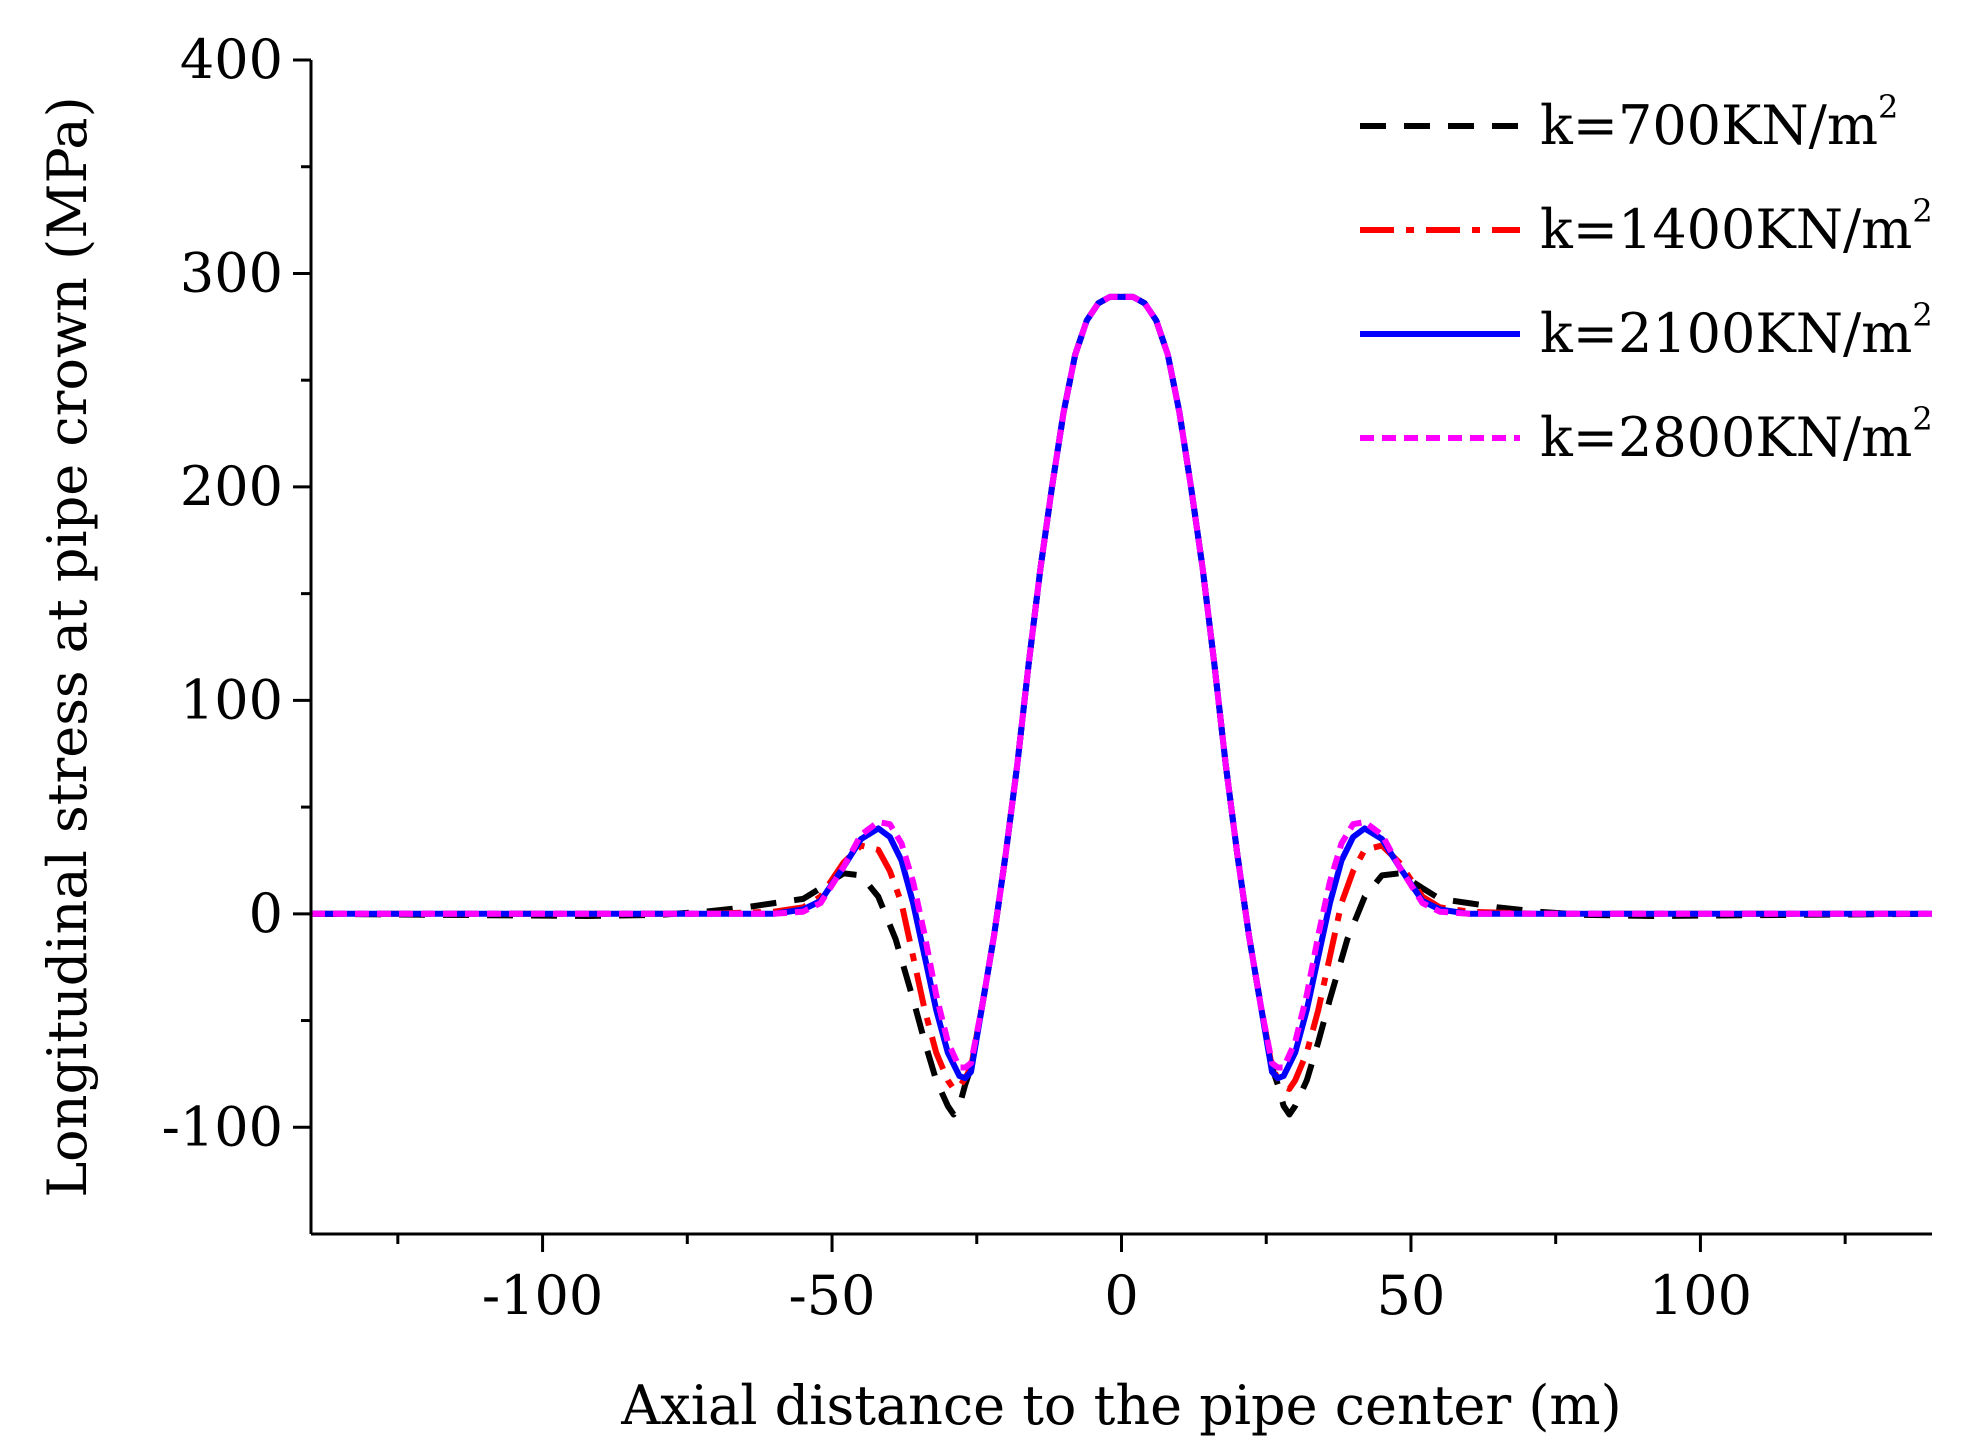 The width and height of the screenshot is (1975, 1453). What do you see at coordinates (832, 1295) in the screenshot?
I see `x-tick-label: -50` at bounding box center [832, 1295].